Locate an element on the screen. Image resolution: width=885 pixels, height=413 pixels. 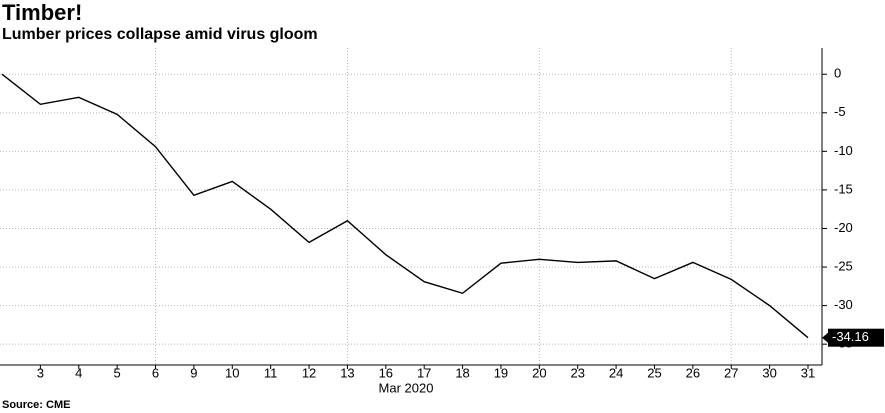
x-tick-label: 27 is located at coordinates (731, 372).